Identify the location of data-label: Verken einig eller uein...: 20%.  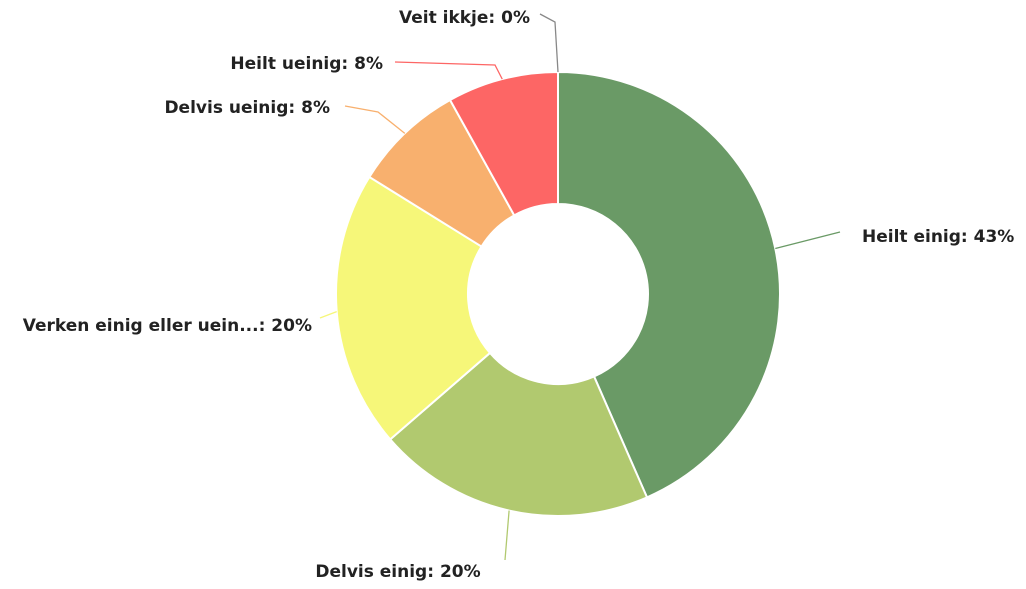
(167, 326).